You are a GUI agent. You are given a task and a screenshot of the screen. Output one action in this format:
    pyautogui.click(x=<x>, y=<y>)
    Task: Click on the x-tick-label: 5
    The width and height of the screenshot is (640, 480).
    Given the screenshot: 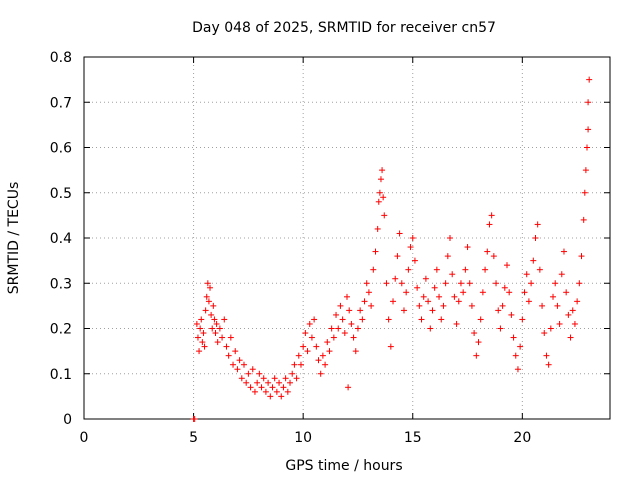 What is the action you would take?
    pyautogui.click(x=193, y=438)
    